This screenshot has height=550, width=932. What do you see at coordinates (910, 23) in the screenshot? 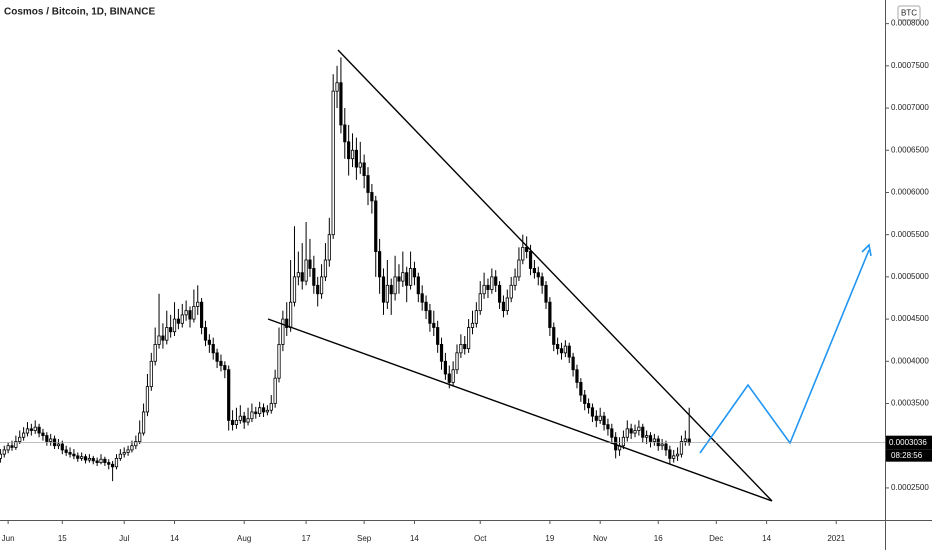
I see `y-tick-label: 0.0008000` at bounding box center [910, 23].